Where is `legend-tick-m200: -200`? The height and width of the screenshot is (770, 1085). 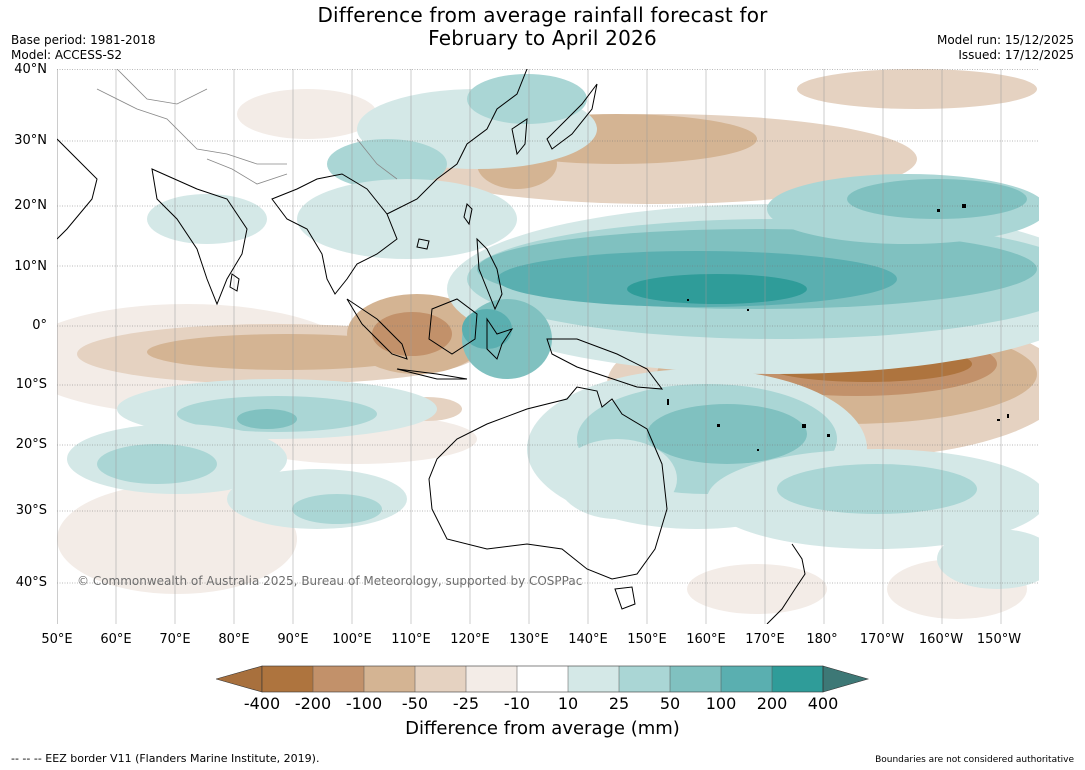
legend-tick-m200: -200 is located at coordinates (313, 703).